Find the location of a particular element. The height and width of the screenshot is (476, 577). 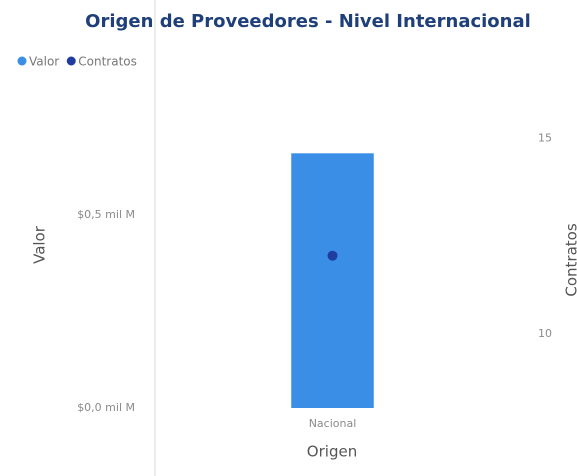

y2-tick-label: 15 is located at coordinates (545, 138).